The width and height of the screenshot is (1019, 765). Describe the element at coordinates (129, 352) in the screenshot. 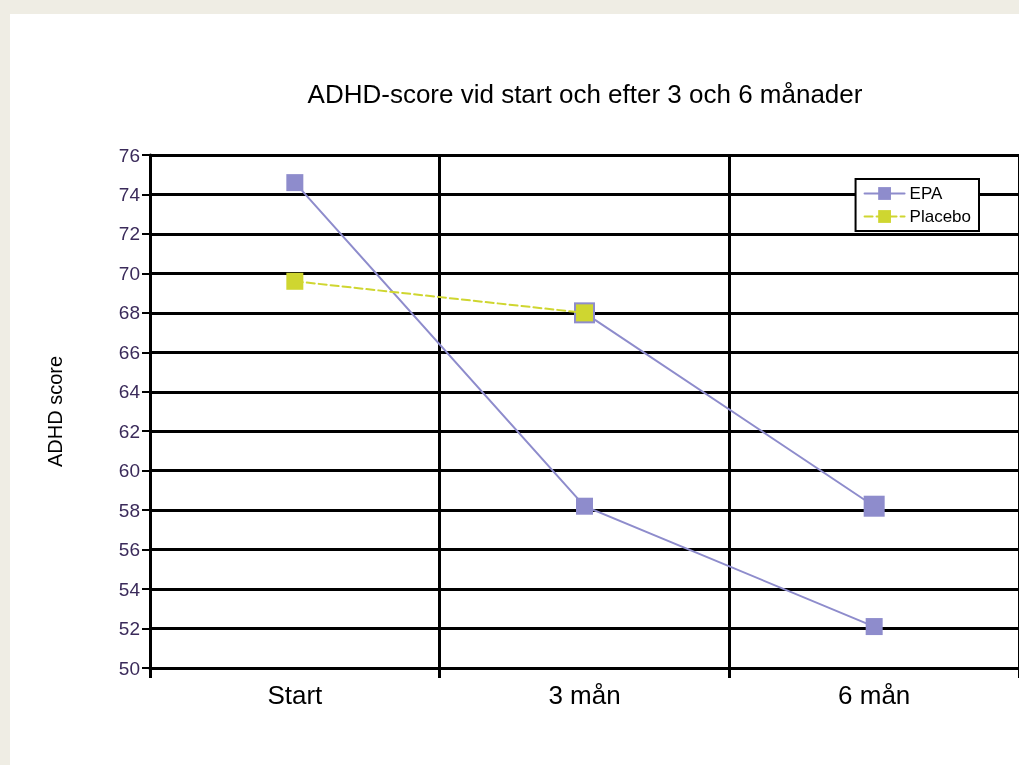

I see `y-tick-label: 66` at that location.